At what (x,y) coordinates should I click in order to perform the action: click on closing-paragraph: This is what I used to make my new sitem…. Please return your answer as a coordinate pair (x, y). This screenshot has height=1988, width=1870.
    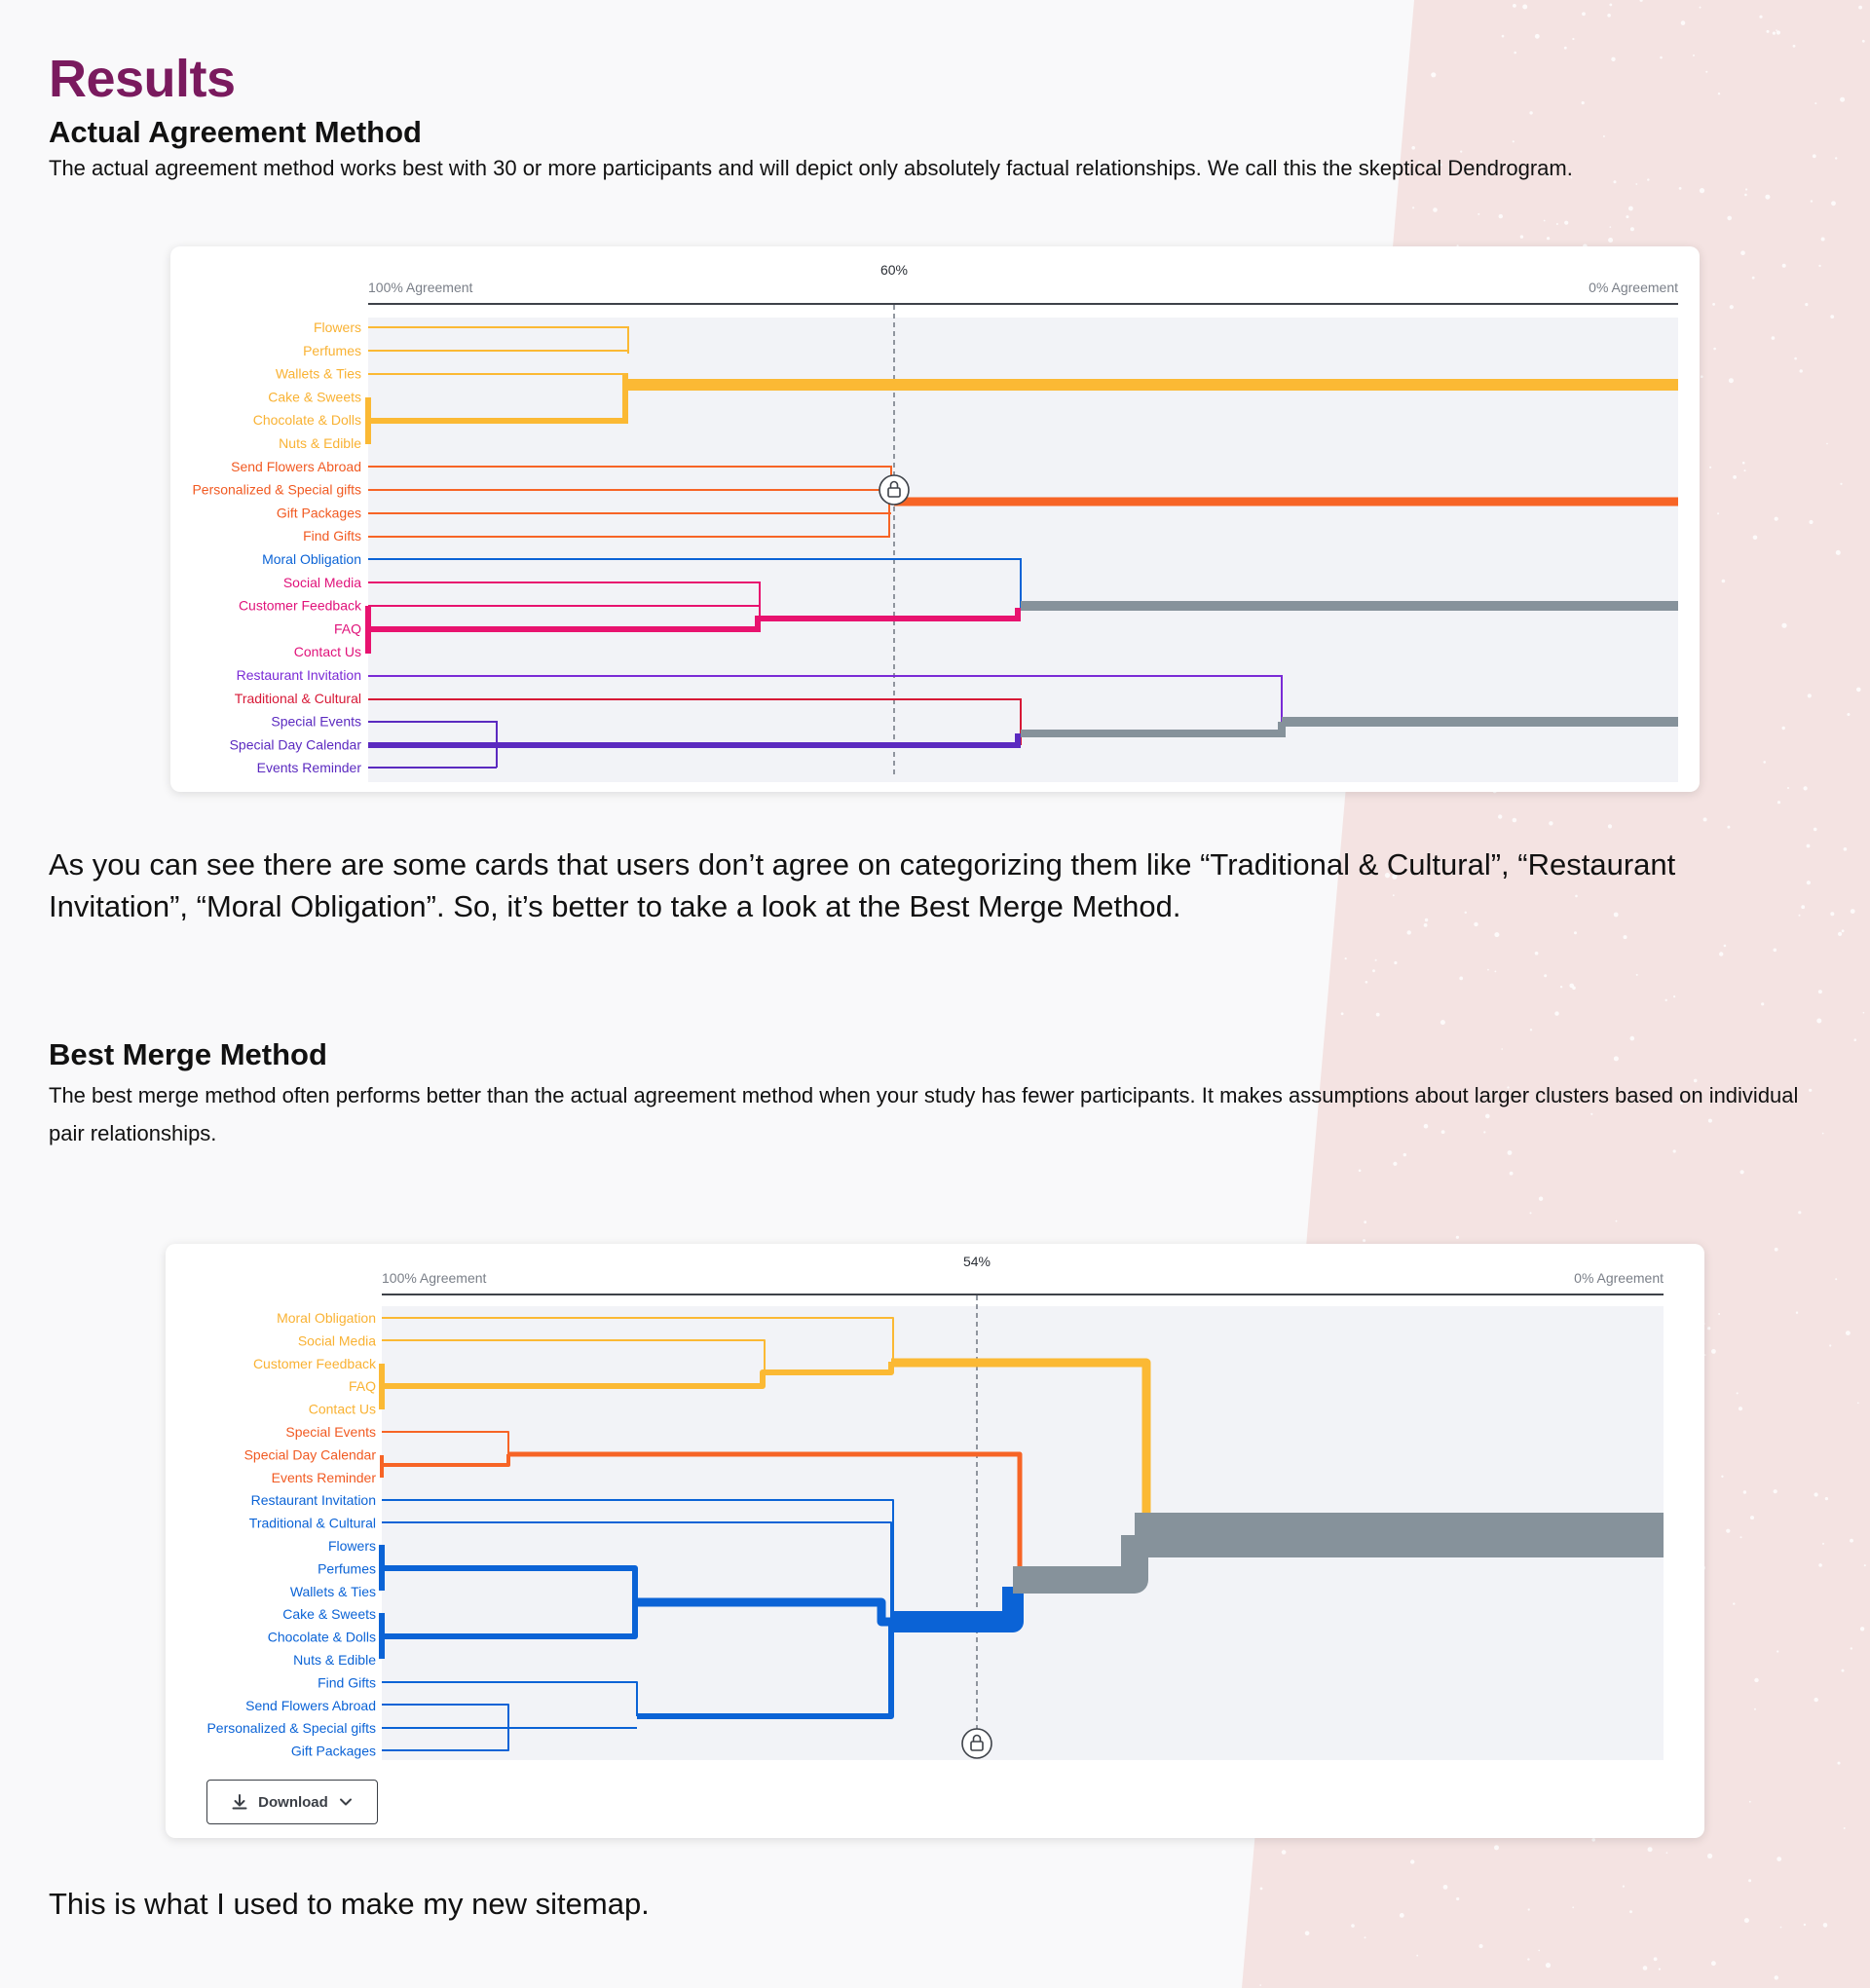
    Looking at the image, I should click on (350, 1904).